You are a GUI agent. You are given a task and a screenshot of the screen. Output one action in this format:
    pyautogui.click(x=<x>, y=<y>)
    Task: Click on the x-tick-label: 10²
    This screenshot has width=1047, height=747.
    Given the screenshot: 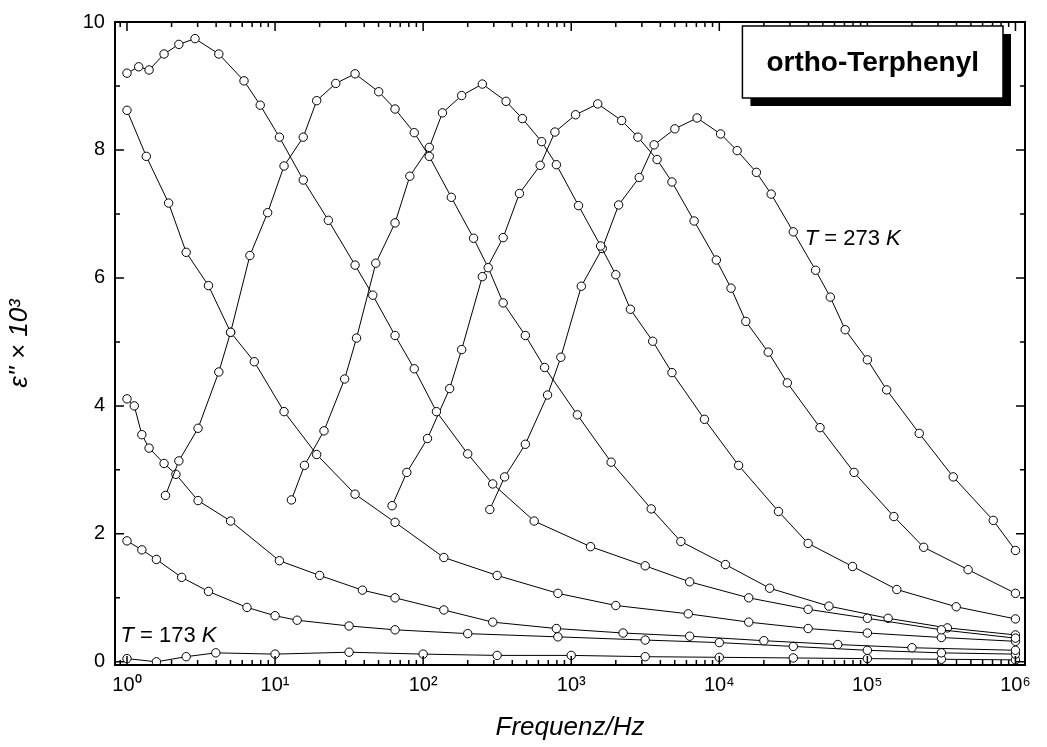 What is the action you would take?
    pyautogui.click(x=423, y=683)
    